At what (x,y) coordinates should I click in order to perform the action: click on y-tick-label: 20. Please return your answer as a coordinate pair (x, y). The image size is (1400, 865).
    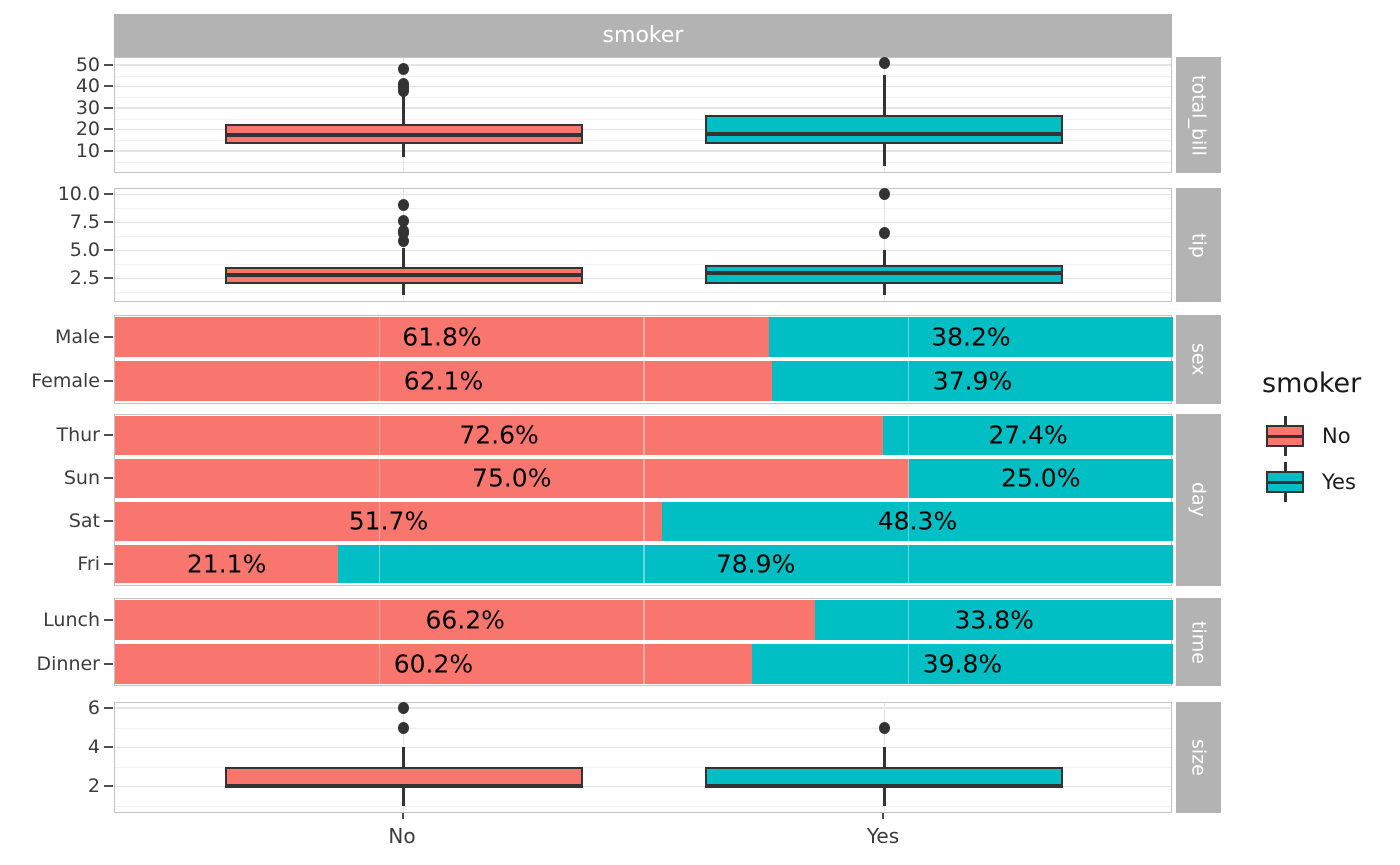
    Looking at the image, I should click on (87, 129).